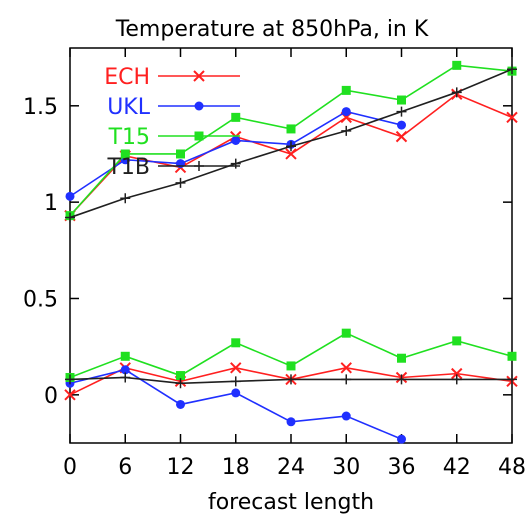 The height and width of the screenshot is (519, 528). What do you see at coordinates (129, 137) in the screenshot?
I see `legend-label: T15` at bounding box center [129, 137].